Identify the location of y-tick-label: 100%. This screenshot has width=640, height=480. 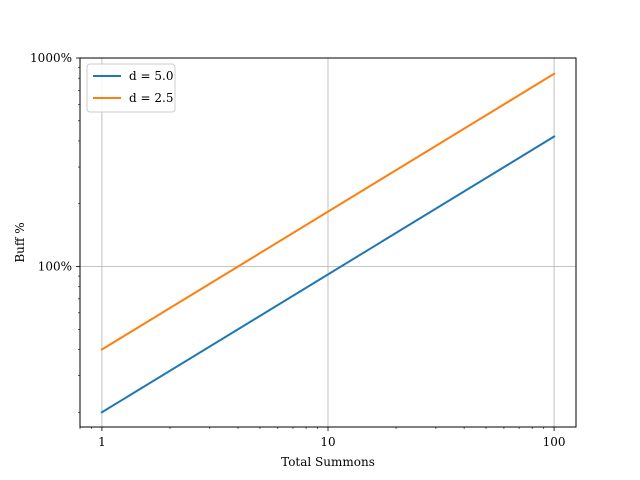
(55, 267).